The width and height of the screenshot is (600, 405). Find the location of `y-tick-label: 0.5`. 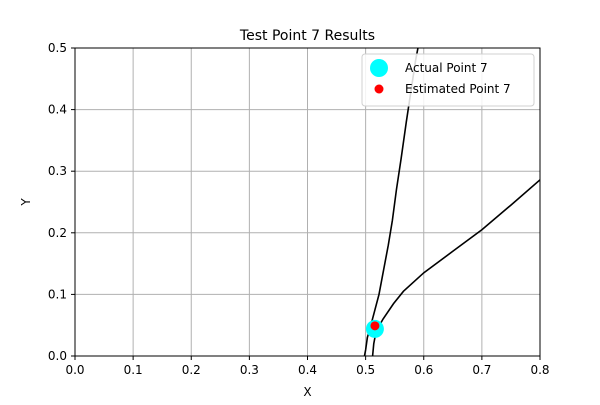

y-tick-label: 0.5 is located at coordinates (57, 48).